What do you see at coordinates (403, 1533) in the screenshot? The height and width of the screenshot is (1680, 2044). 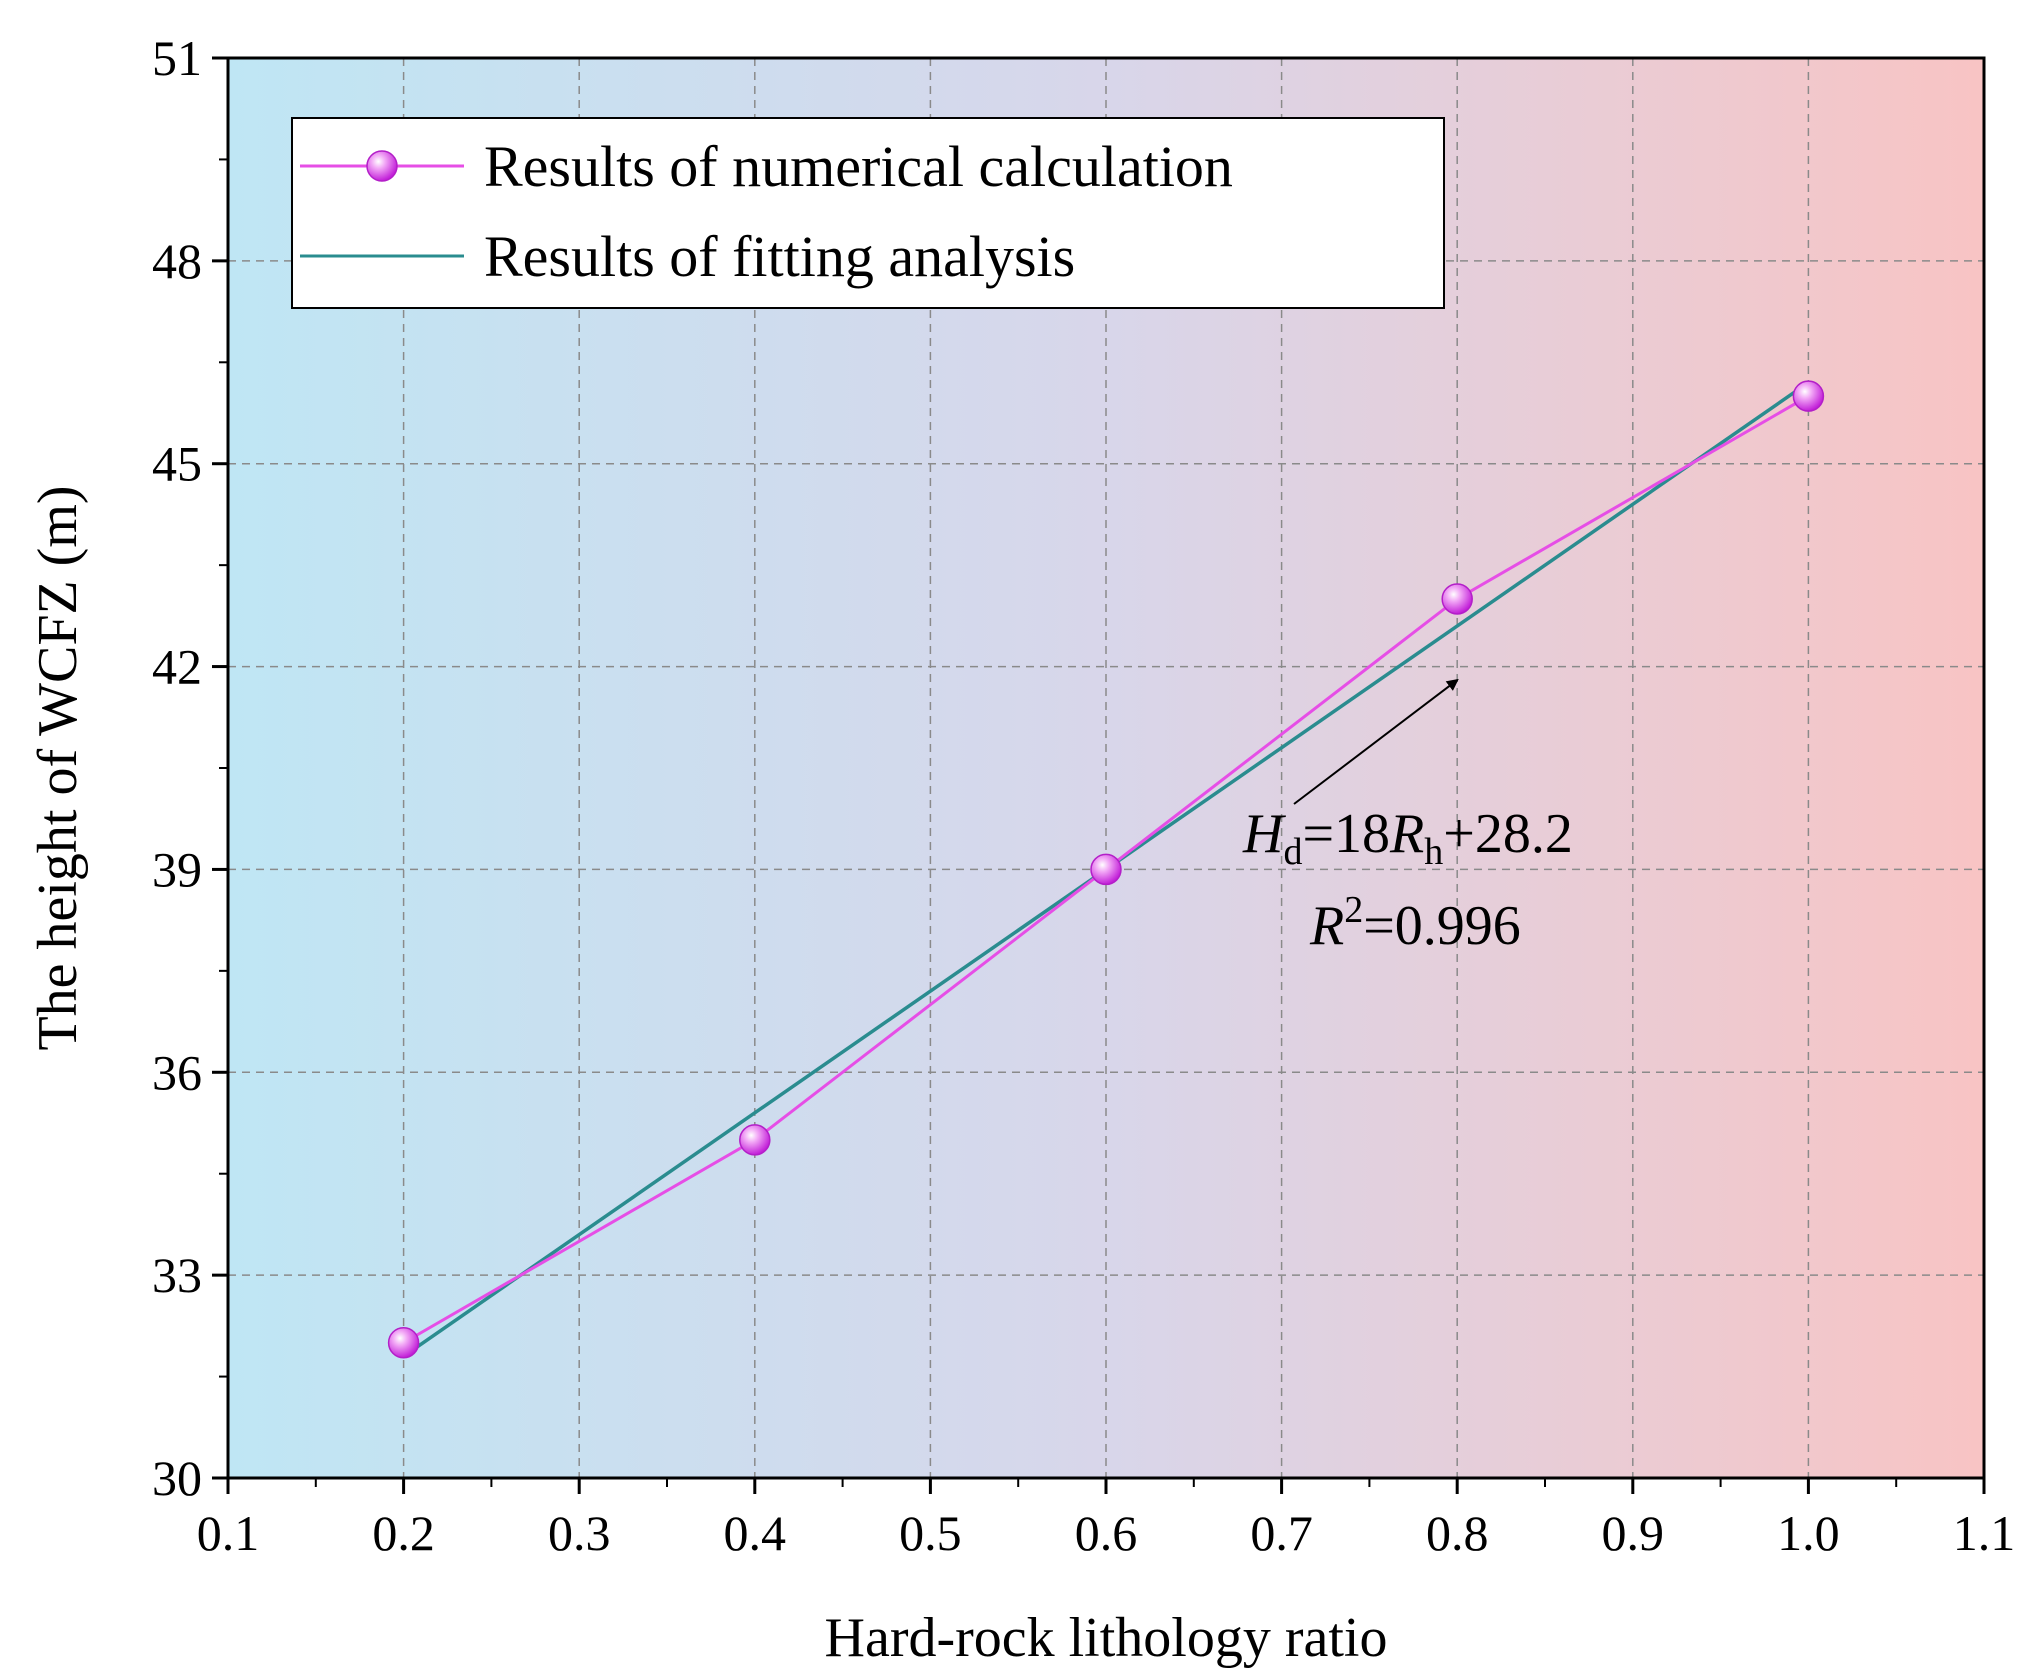 I see `x-tick-label: 0.2` at bounding box center [403, 1533].